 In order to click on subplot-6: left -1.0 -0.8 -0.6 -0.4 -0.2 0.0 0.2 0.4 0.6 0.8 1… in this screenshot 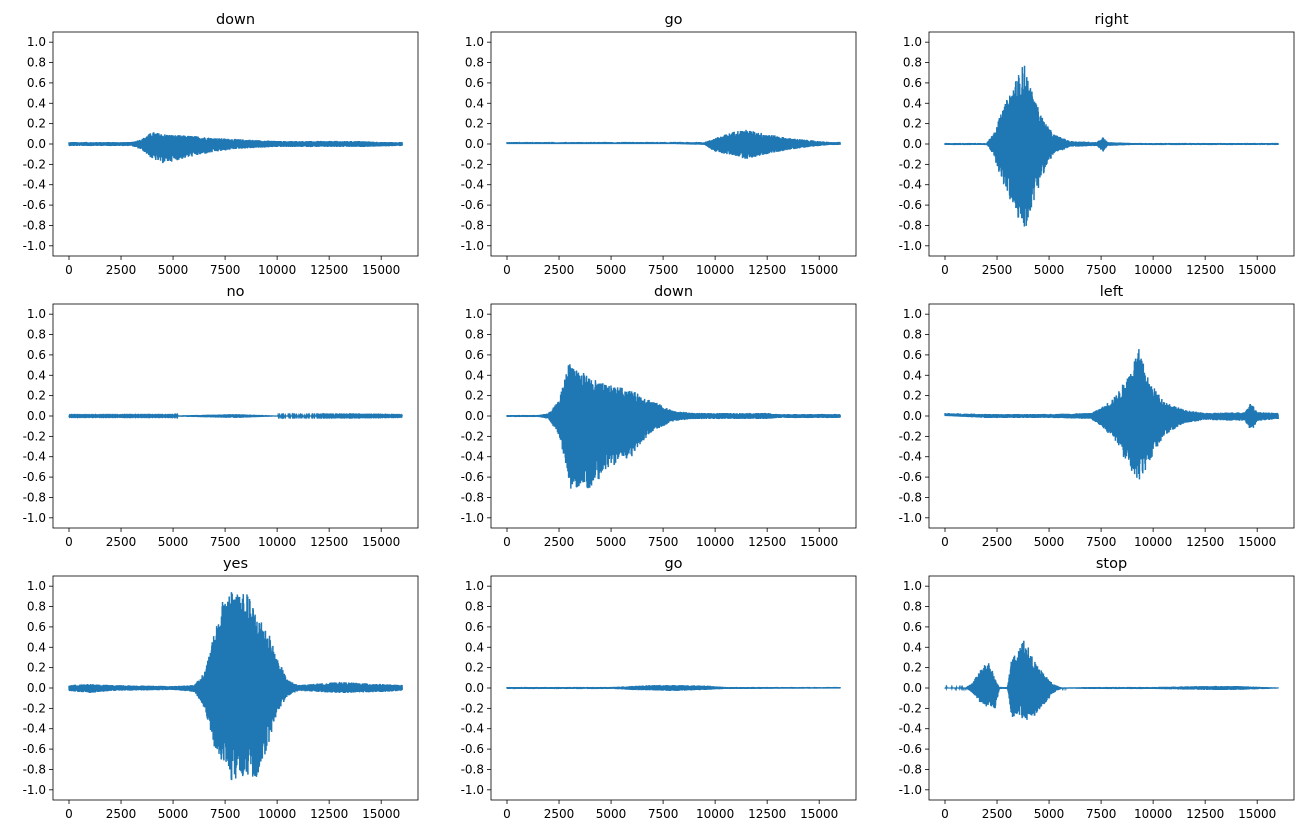, I will do `click(1097, 416)`.